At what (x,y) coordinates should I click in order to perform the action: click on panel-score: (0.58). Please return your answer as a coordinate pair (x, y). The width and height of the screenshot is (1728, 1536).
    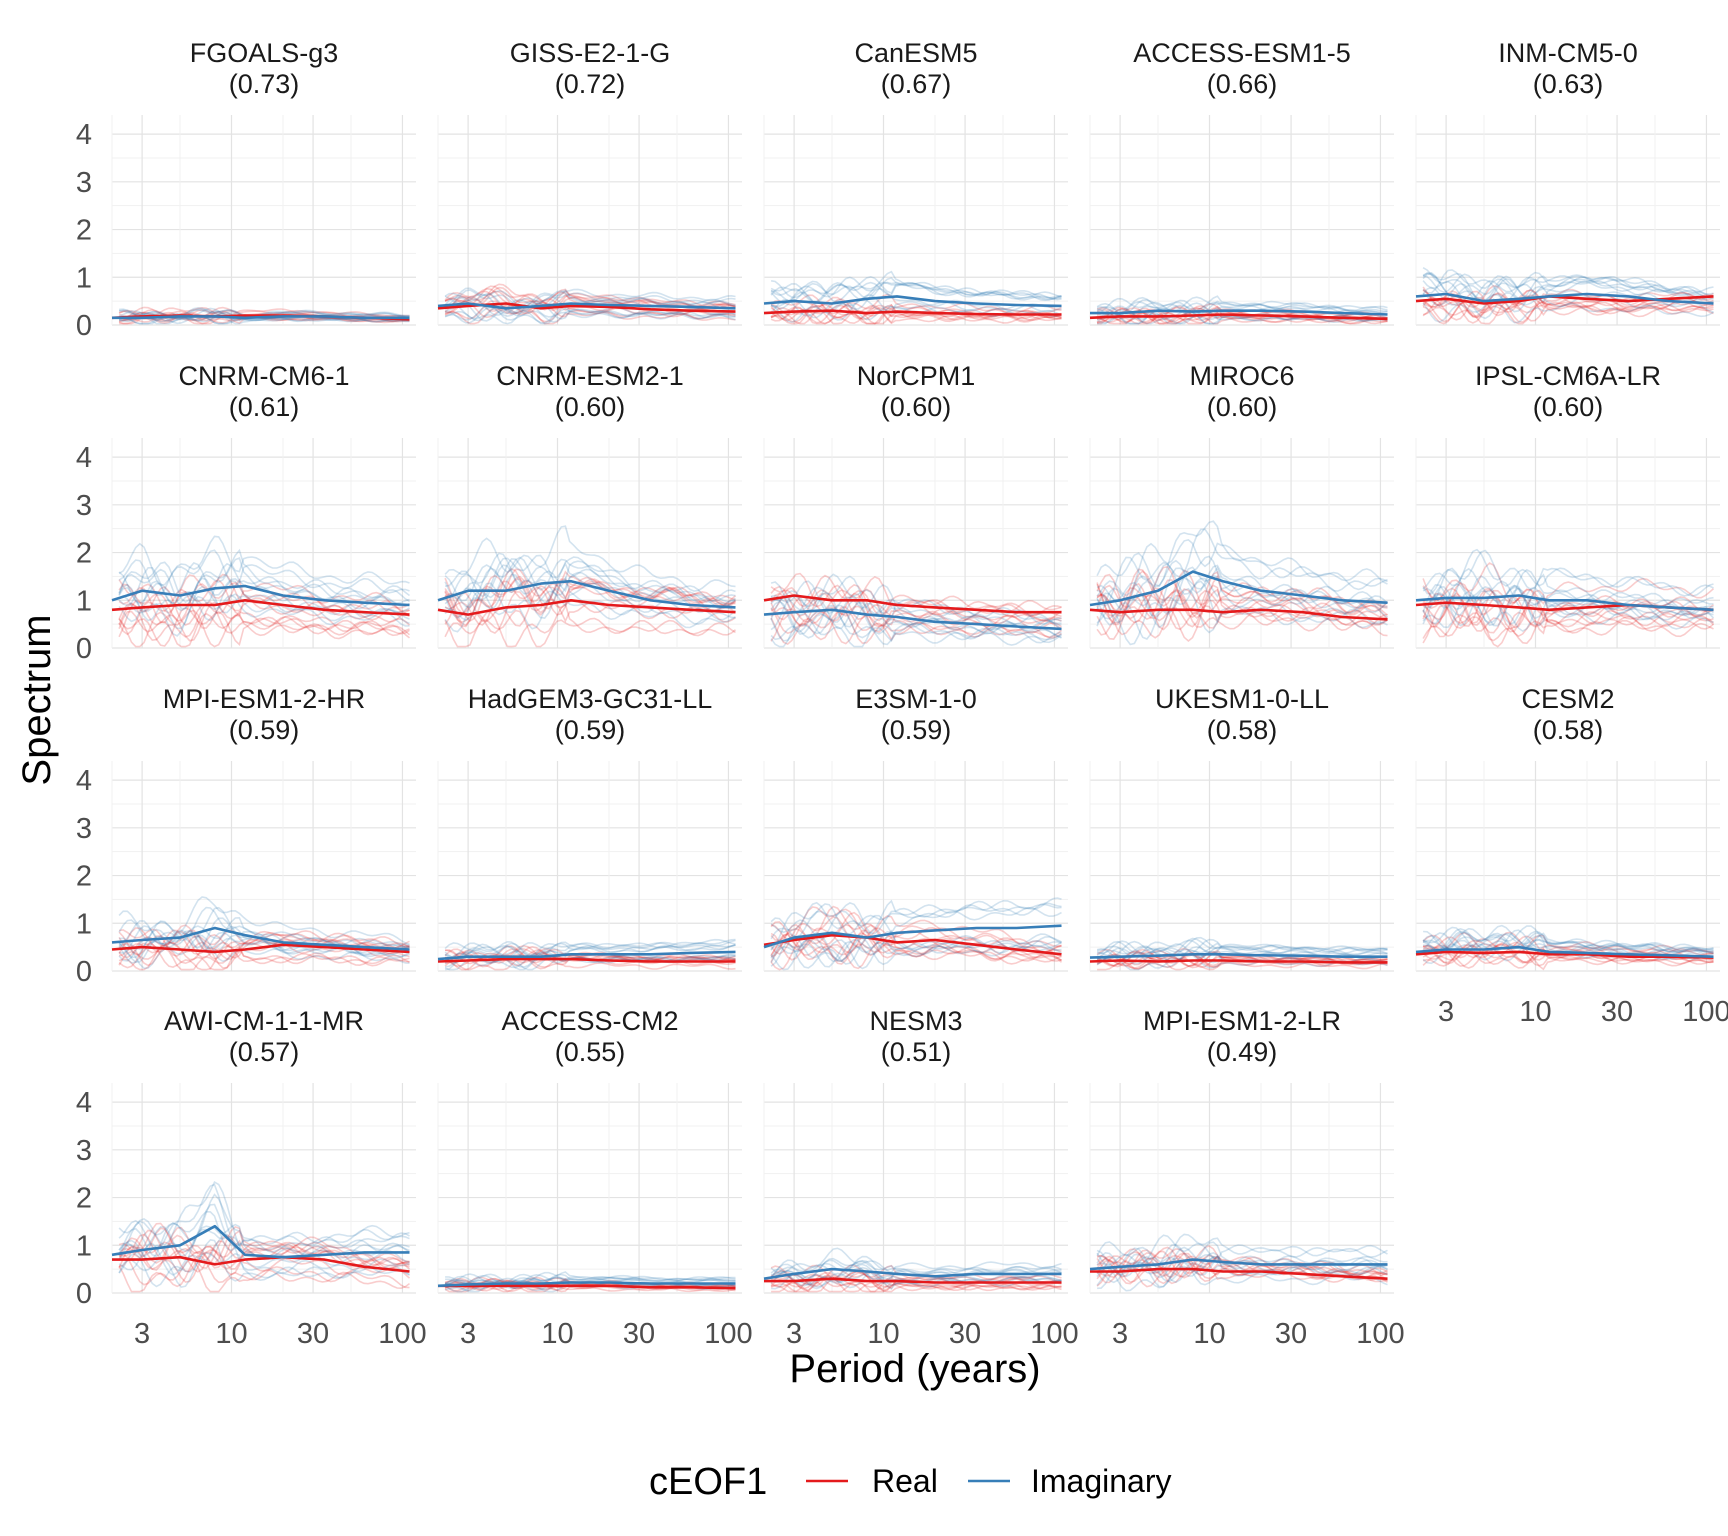
    Looking at the image, I should click on (1242, 730).